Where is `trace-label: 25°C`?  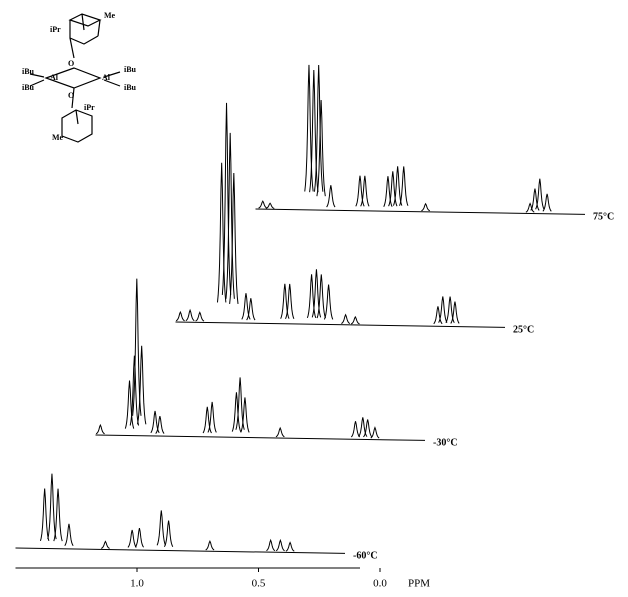
trace-label: 25°C is located at coordinates (523, 329).